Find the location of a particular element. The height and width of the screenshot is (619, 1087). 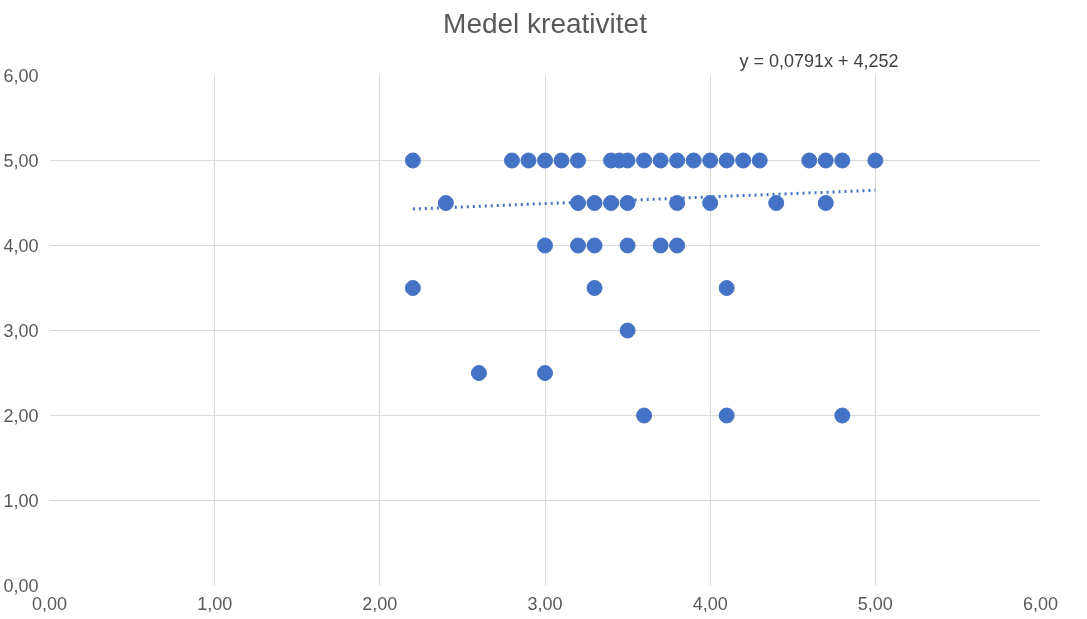

text: y = 0,0791x + 4,252 is located at coordinates (819, 60).